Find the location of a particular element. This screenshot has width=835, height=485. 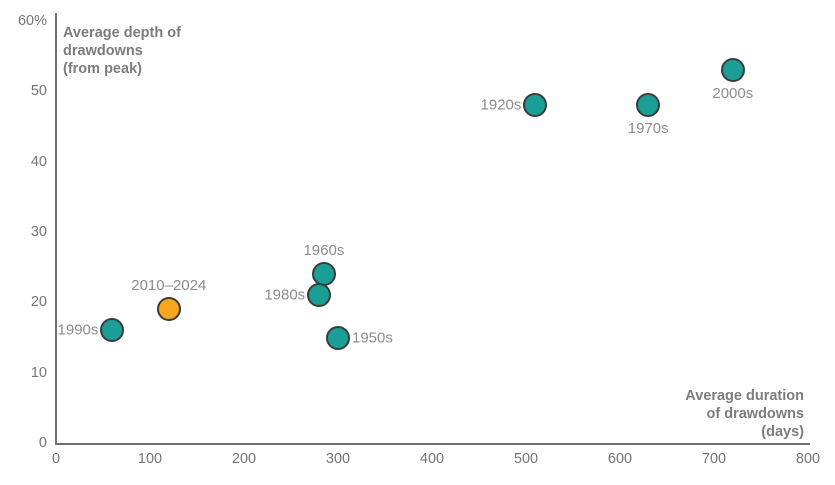

y-tick-label: 60% is located at coordinates (32, 21).